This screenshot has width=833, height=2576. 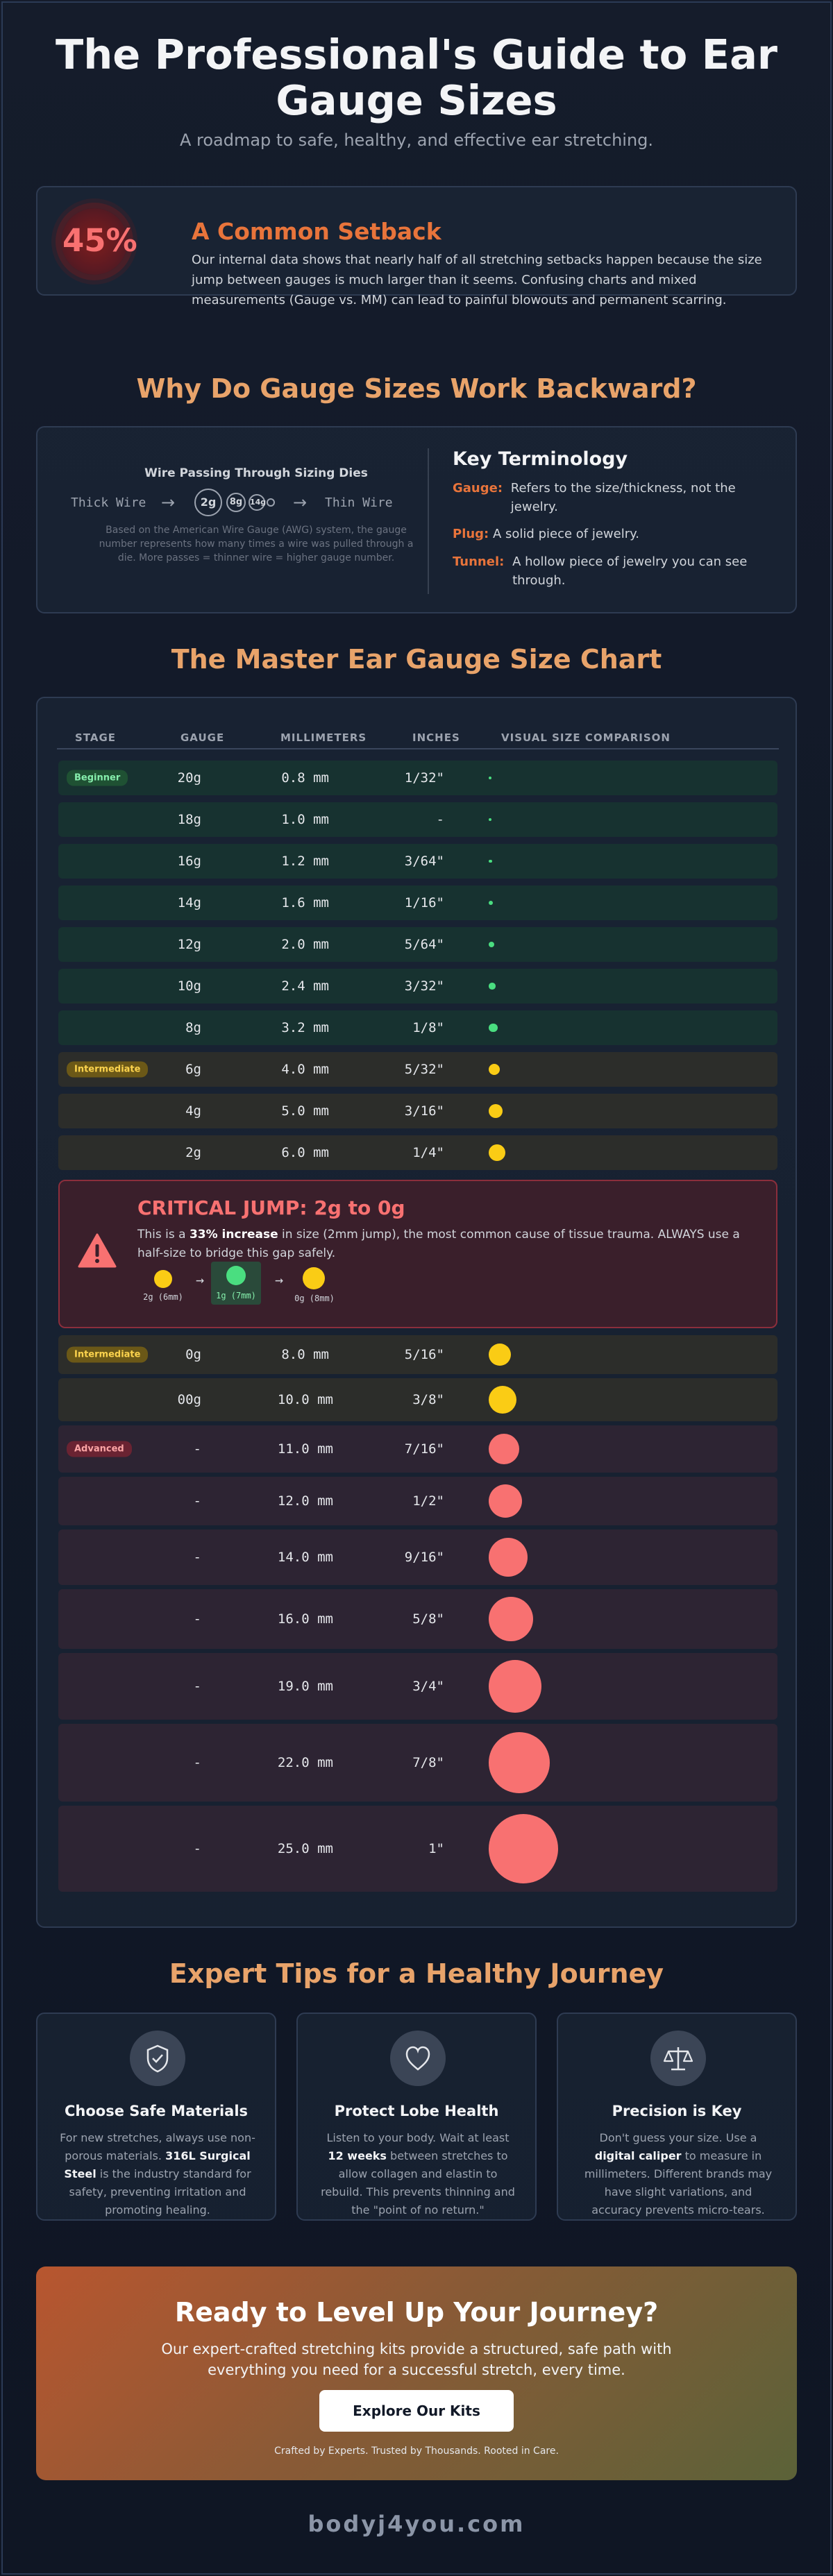 What do you see at coordinates (428, 1400) in the screenshot?
I see `inch-cell: 3/8"` at bounding box center [428, 1400].